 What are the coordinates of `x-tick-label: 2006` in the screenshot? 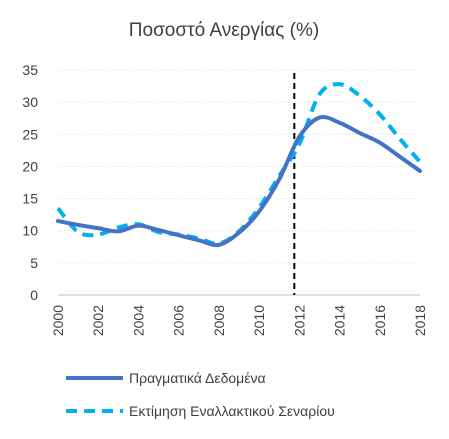 It's located at (179, 320).